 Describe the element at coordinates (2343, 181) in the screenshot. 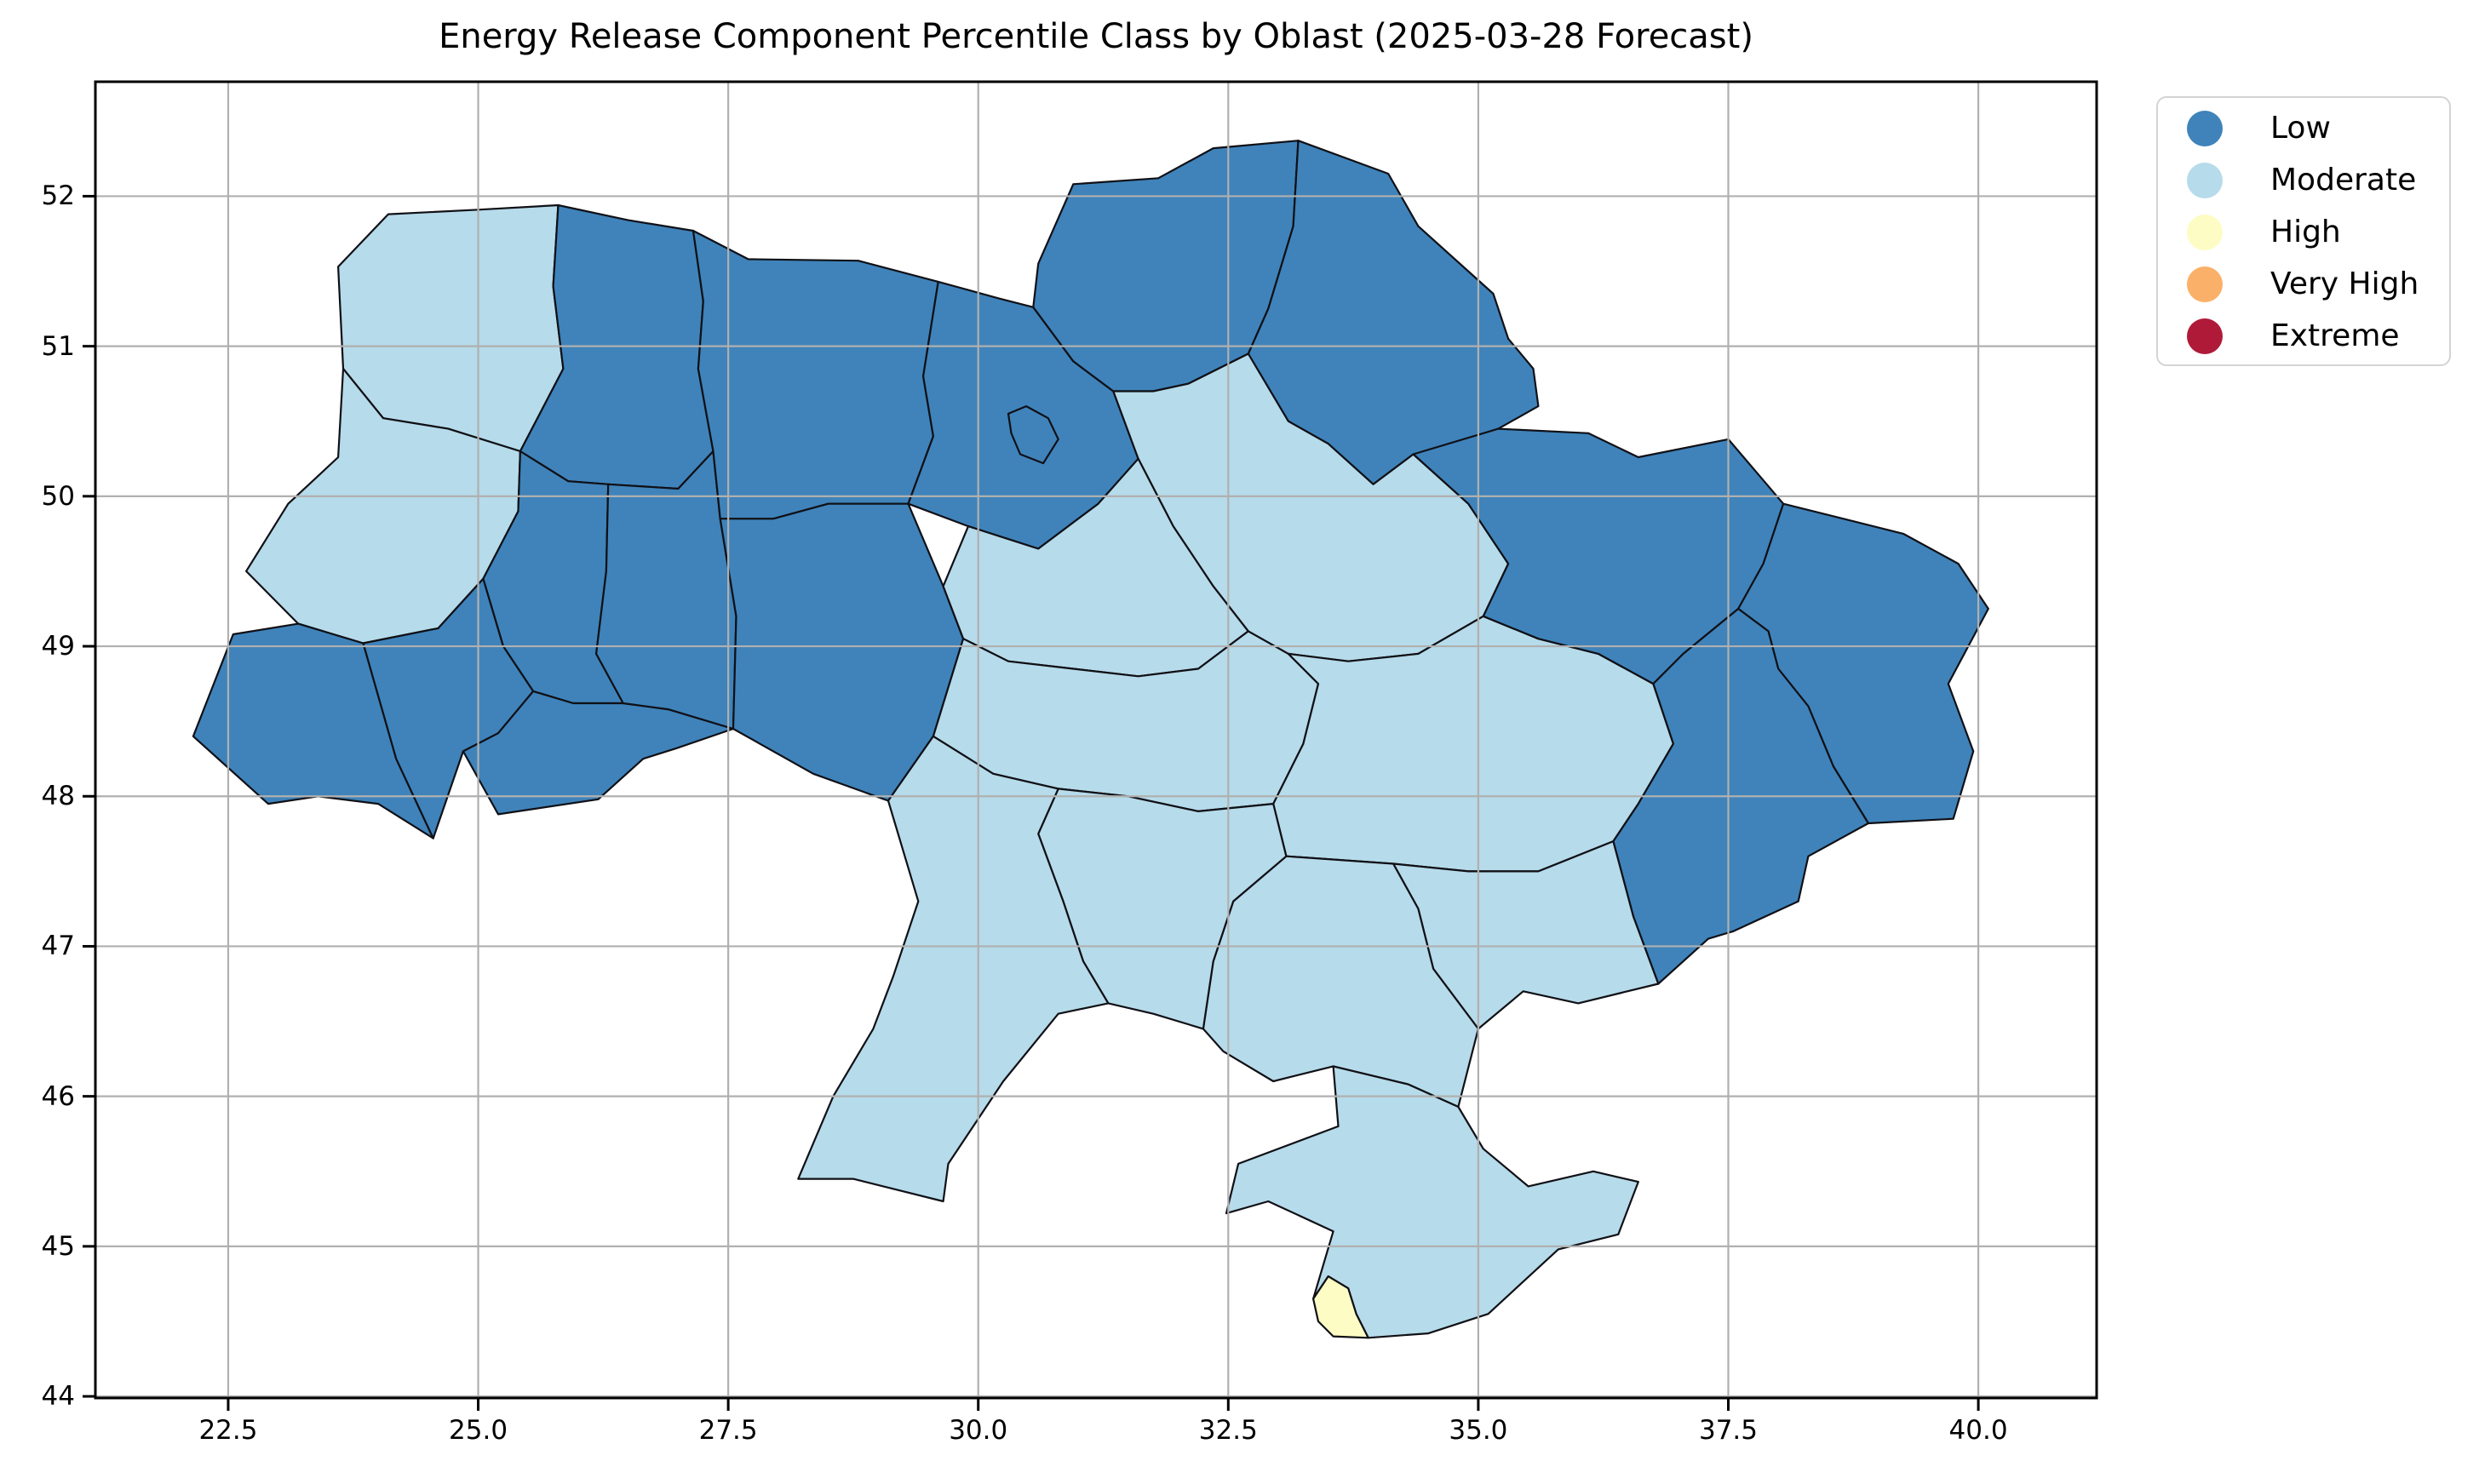

I see `legend-label: Moderate` at that location.